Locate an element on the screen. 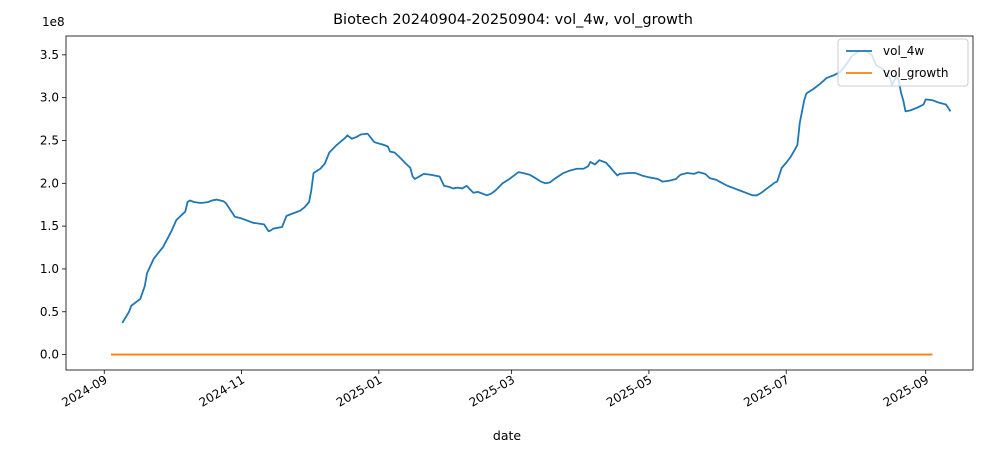 Image resolution: width=981 pixels, height=452 pixels. y-tick-label: 3.5 is located at coordinates (49, 55).